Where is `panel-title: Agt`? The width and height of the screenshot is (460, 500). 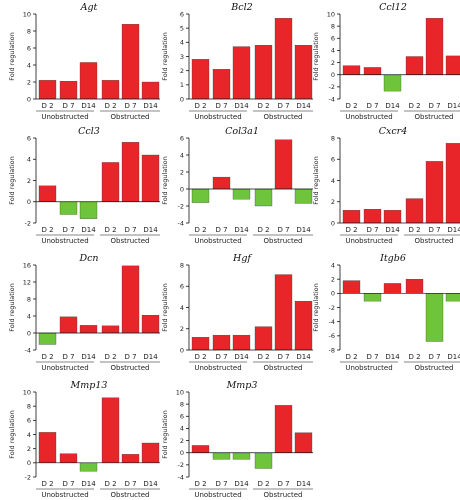
panel-title: Agt is located at coordinates (89, 7).